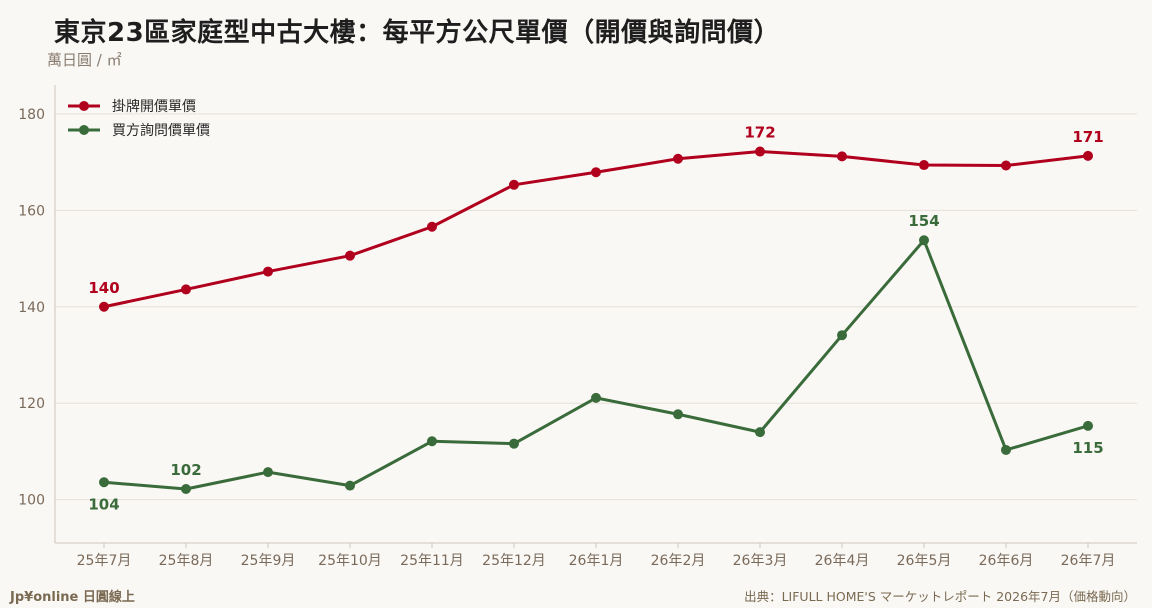  I want to click on source-note: 出典：LIFULL HOME'S マーケットレポート 2026年7月（価格動向）, so click(940, 596).